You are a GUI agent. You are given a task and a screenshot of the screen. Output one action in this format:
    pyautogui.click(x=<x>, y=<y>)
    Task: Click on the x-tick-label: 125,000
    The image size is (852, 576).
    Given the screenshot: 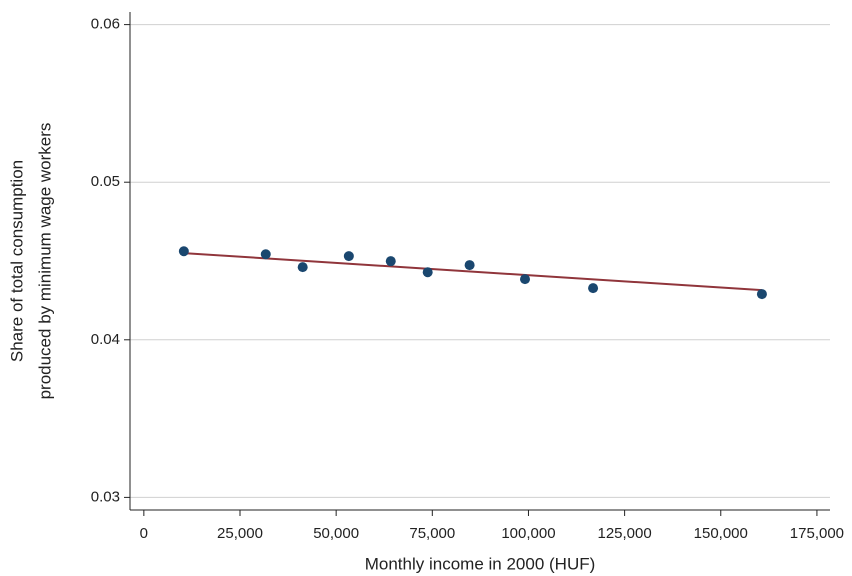 What is the action you would take?
    pyautogui.click(x=624, y=533)
    